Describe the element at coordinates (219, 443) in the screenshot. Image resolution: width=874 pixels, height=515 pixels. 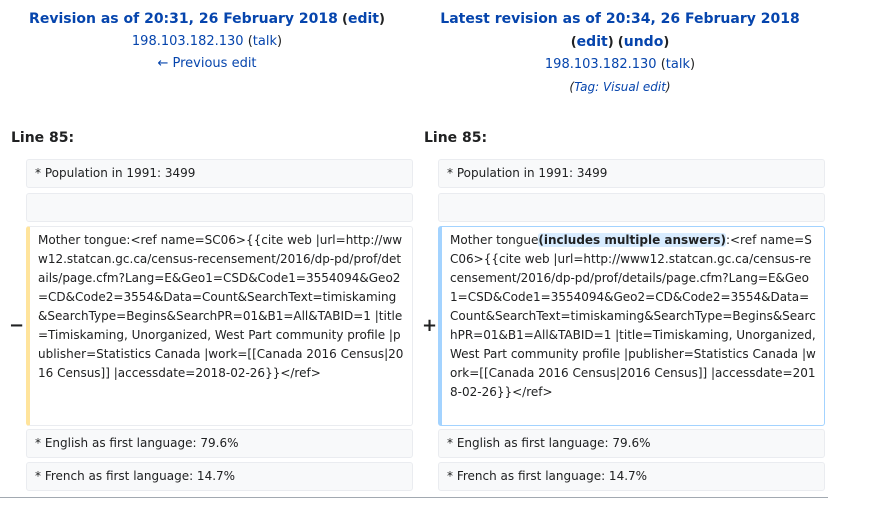
I see `context-line-left: * English as first language: 79.6%` at that location.